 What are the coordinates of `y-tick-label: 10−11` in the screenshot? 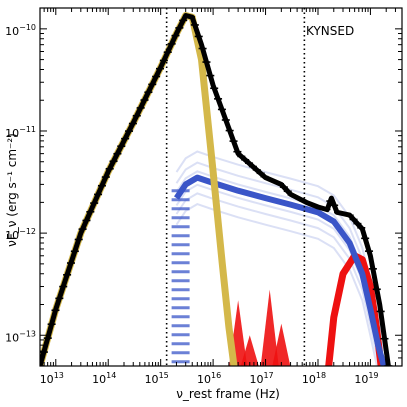 It's located at (20, 132).